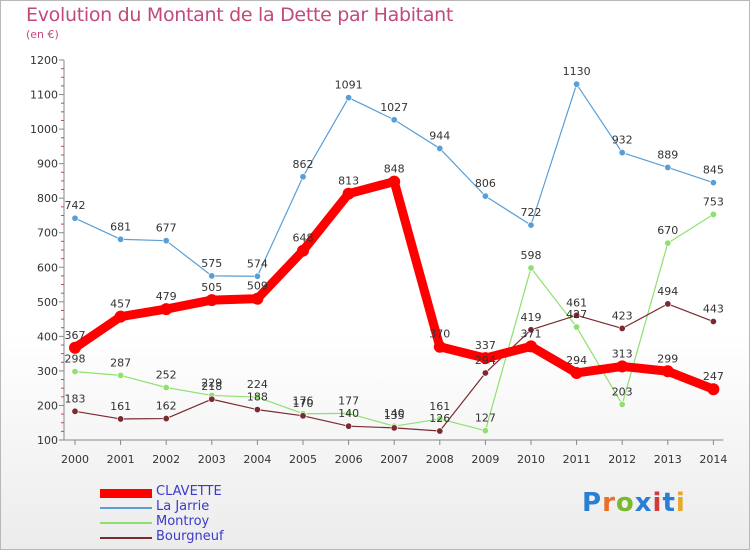 This screenshot has height=550, width=750. What do you see at coordinates (577, 459) in the screenshot?
I see `x-tick-label: 2011` at bounding box center [577, 459].